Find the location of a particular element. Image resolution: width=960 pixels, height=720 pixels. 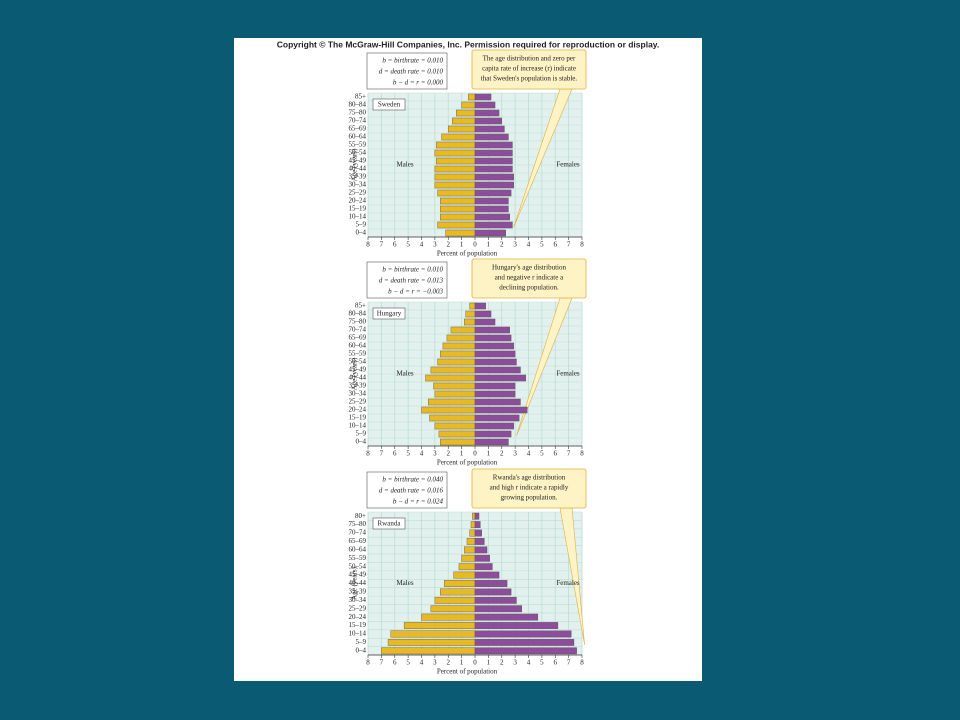

y-tick-label: 15–19 is located at coordinates (358, 625).